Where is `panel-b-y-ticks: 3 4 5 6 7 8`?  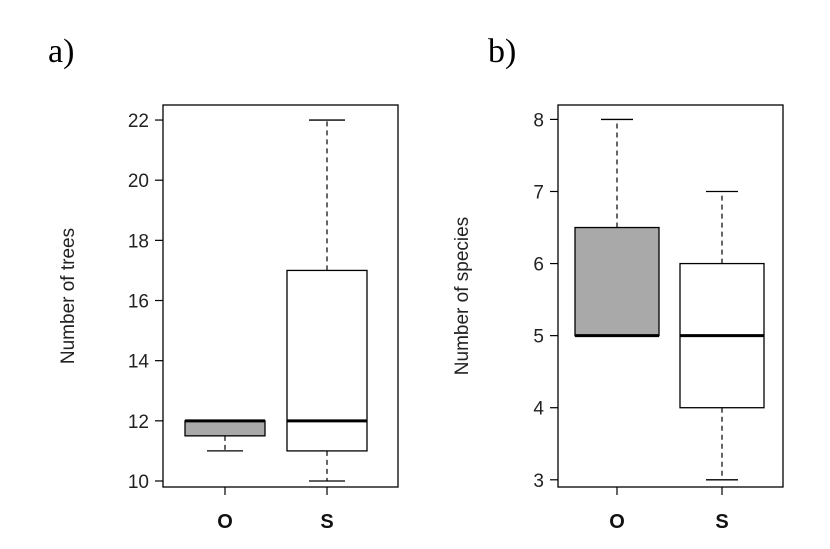
panel-b-y-ticks: 3 4 5 6 7 8 is located at coordinates (545, 301).